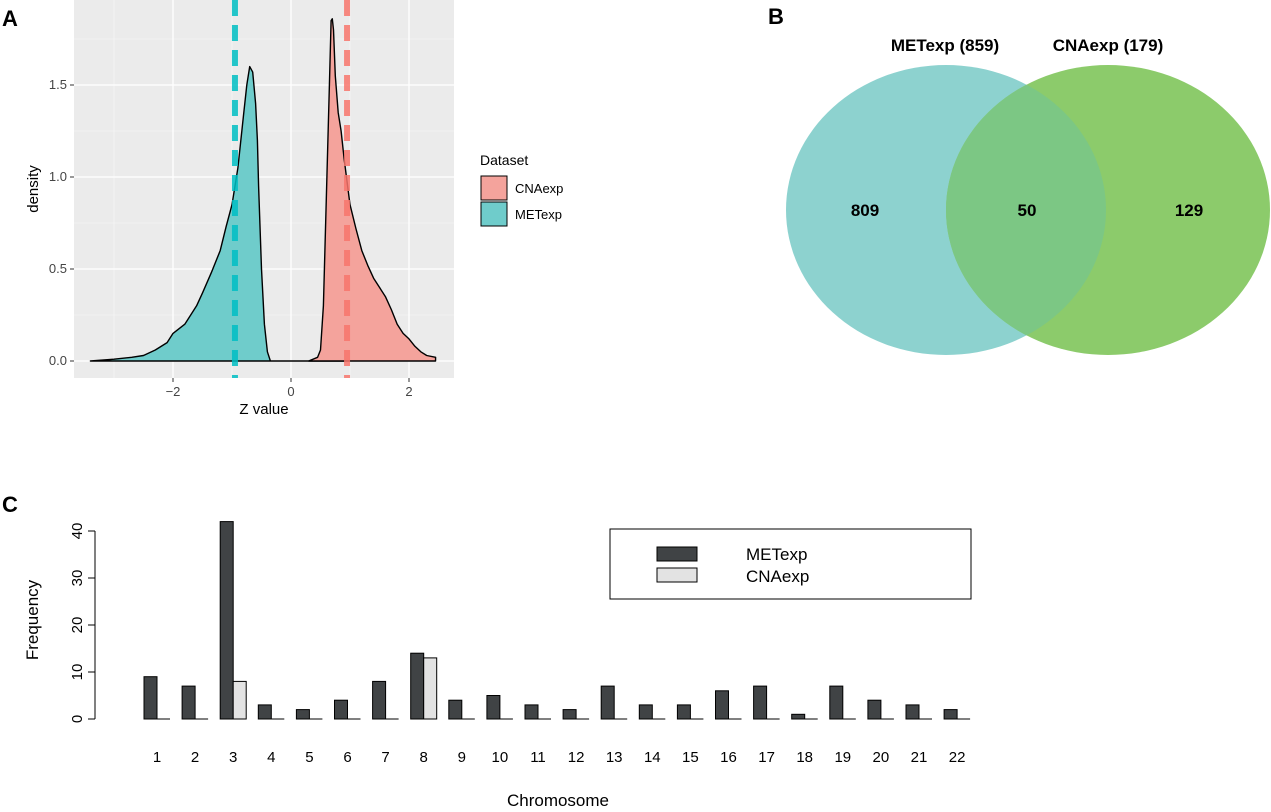 The image size is (1271, 812). What do you see at coordinates (690, 757) in the screenshot?
I see `bar-x-tick-label: 15` at bounding box center [690, 757].